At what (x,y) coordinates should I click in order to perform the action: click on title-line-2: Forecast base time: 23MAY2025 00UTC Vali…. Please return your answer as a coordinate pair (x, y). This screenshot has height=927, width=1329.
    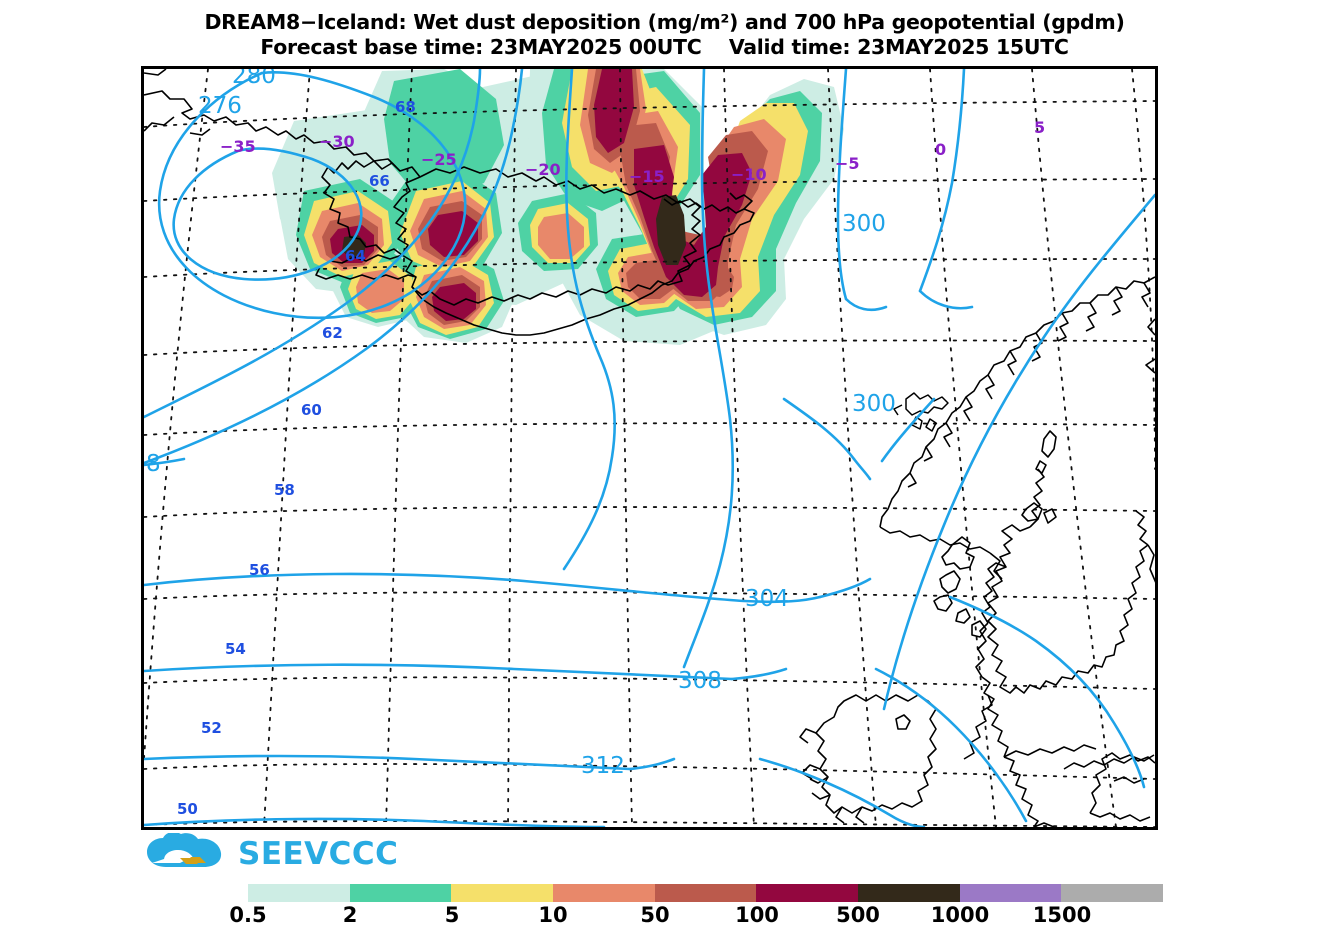
    Looking at the image, I should click on (664, 47).